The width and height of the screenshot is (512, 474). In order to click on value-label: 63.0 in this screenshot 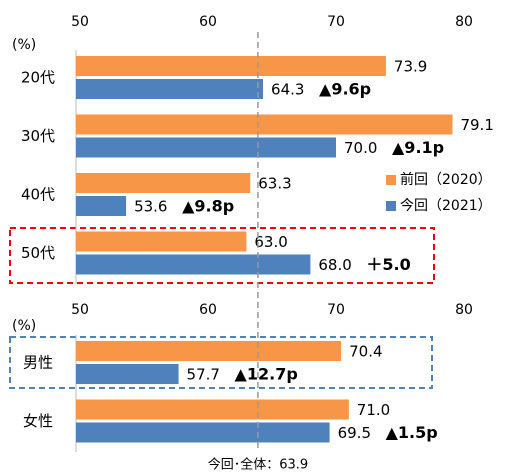, I will do `click(270, 242)`.